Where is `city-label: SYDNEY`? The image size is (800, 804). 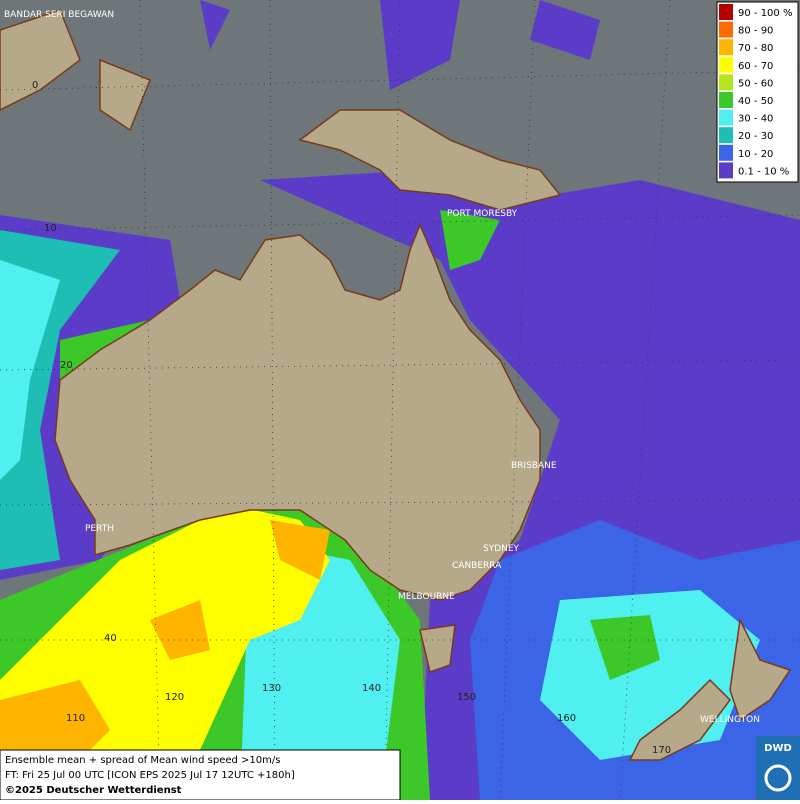 city-label: SYDNEY is located at coordinates (501, 549).